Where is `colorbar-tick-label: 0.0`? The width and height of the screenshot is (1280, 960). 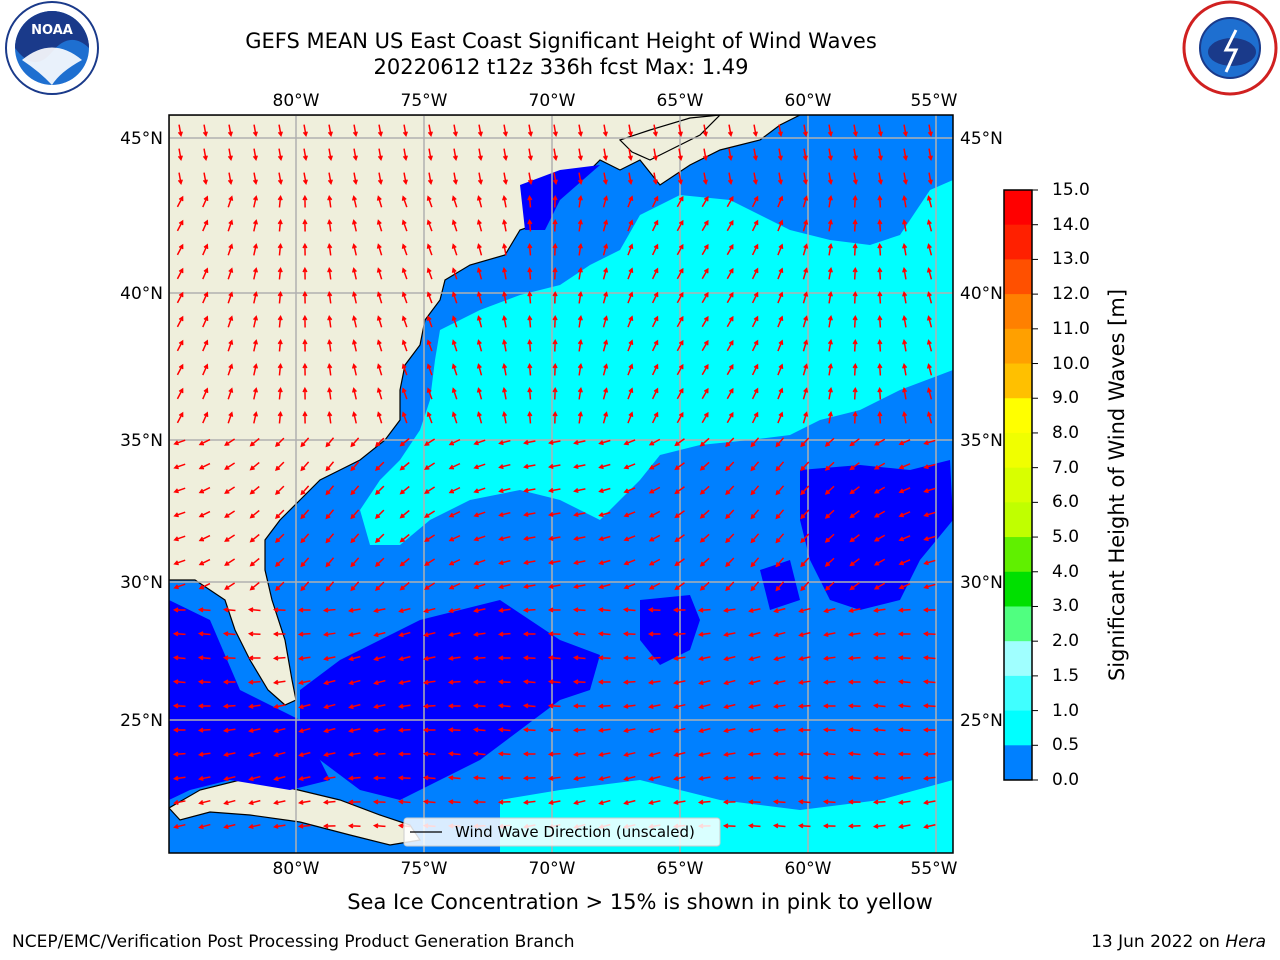 colorbar-tick-label: 0.0 is located at coordinates (1066, 780).